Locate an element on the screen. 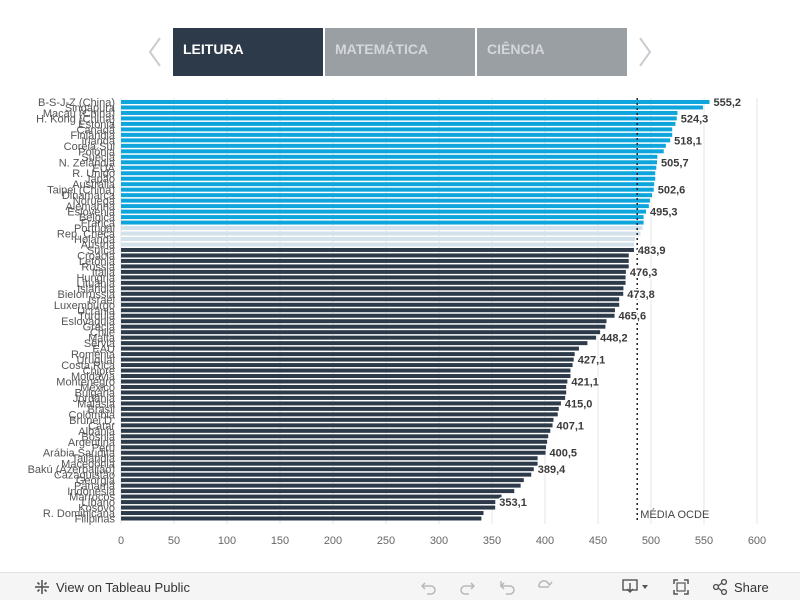 The image size is (800, 600). category-label: Irlanda is located at coordinates (98, 141).